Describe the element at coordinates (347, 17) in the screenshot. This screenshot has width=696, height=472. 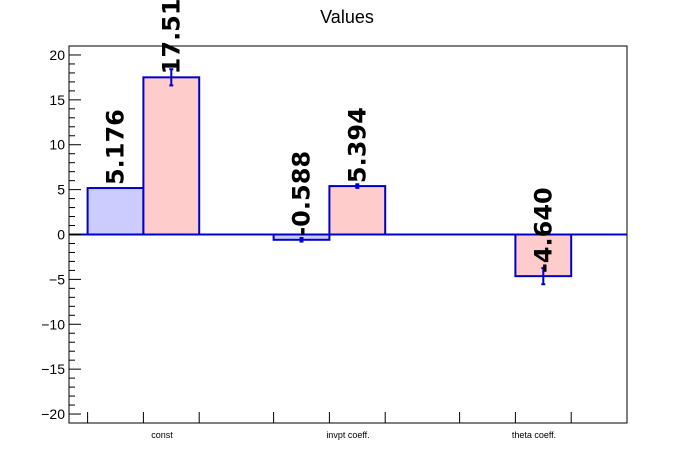
I see `chart-title: Values` at that location.